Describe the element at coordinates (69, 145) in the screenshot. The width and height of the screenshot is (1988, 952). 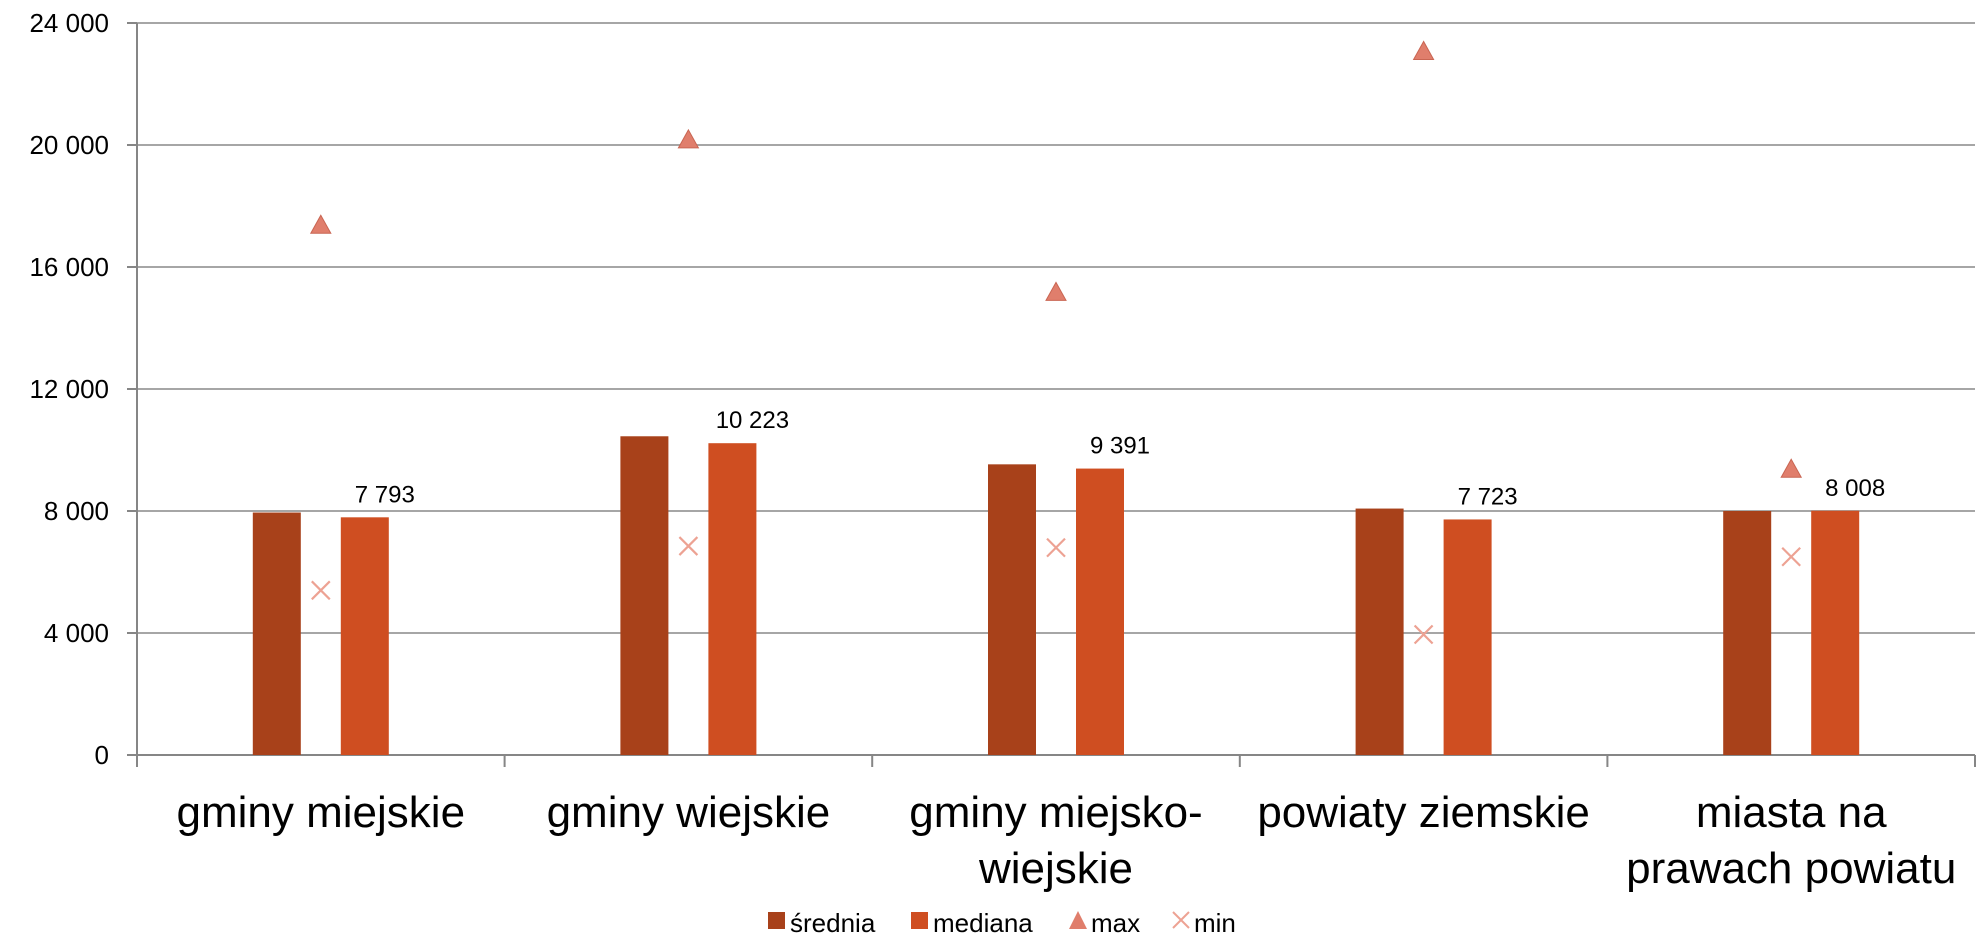
I see `y-tick-label: 20 000` at that location.